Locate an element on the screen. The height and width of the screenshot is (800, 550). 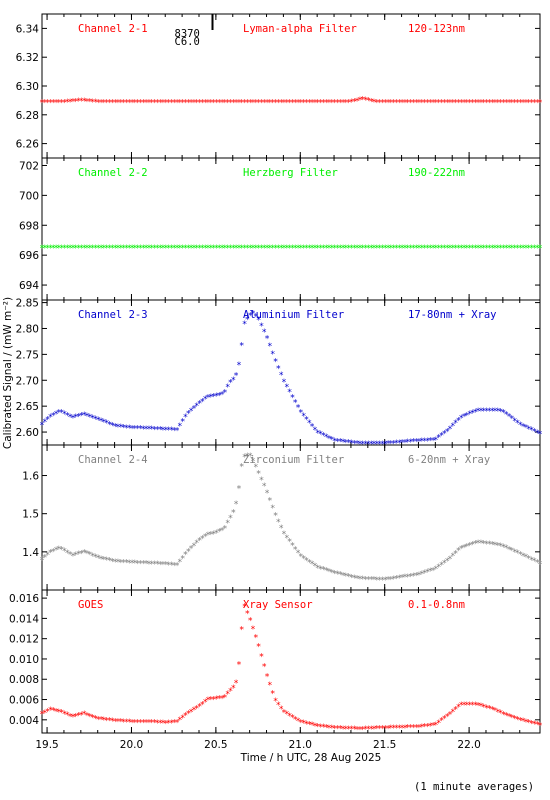
band-label: 120-123nm is located at coordinates (436, 29).